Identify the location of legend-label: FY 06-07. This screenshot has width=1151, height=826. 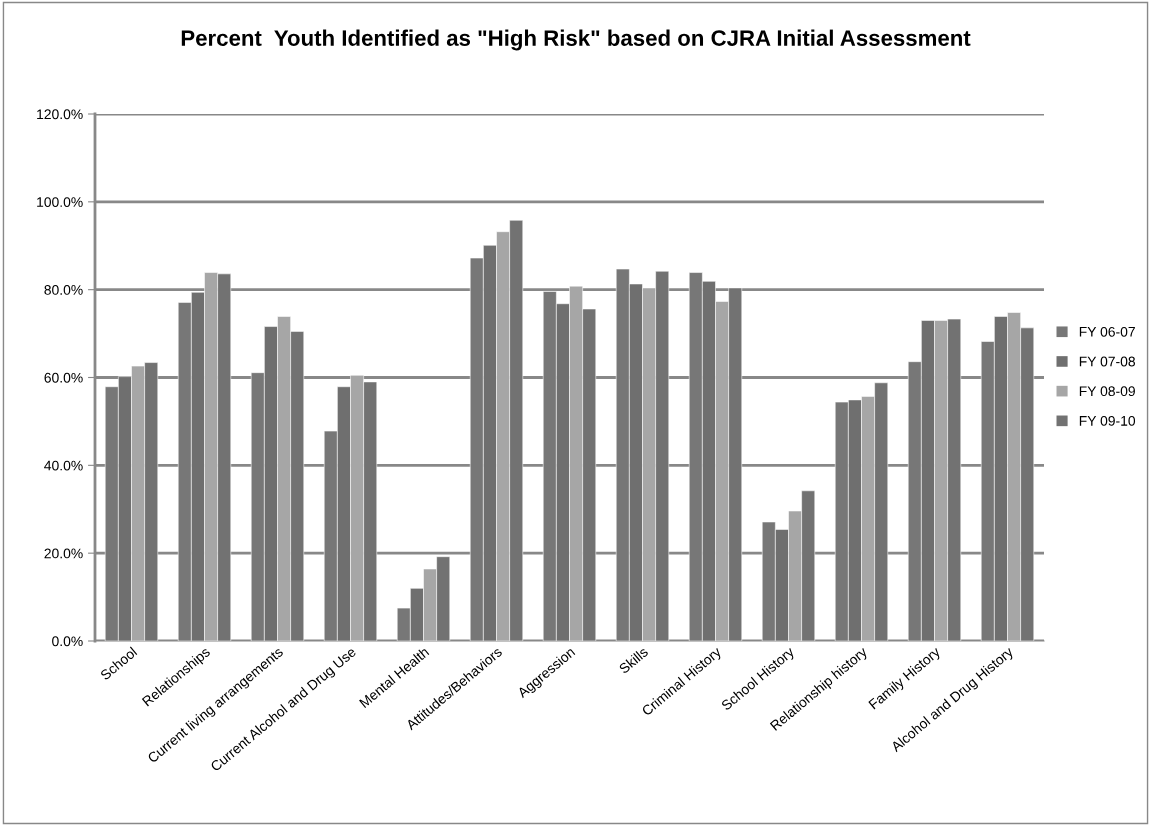
(1107, 331).